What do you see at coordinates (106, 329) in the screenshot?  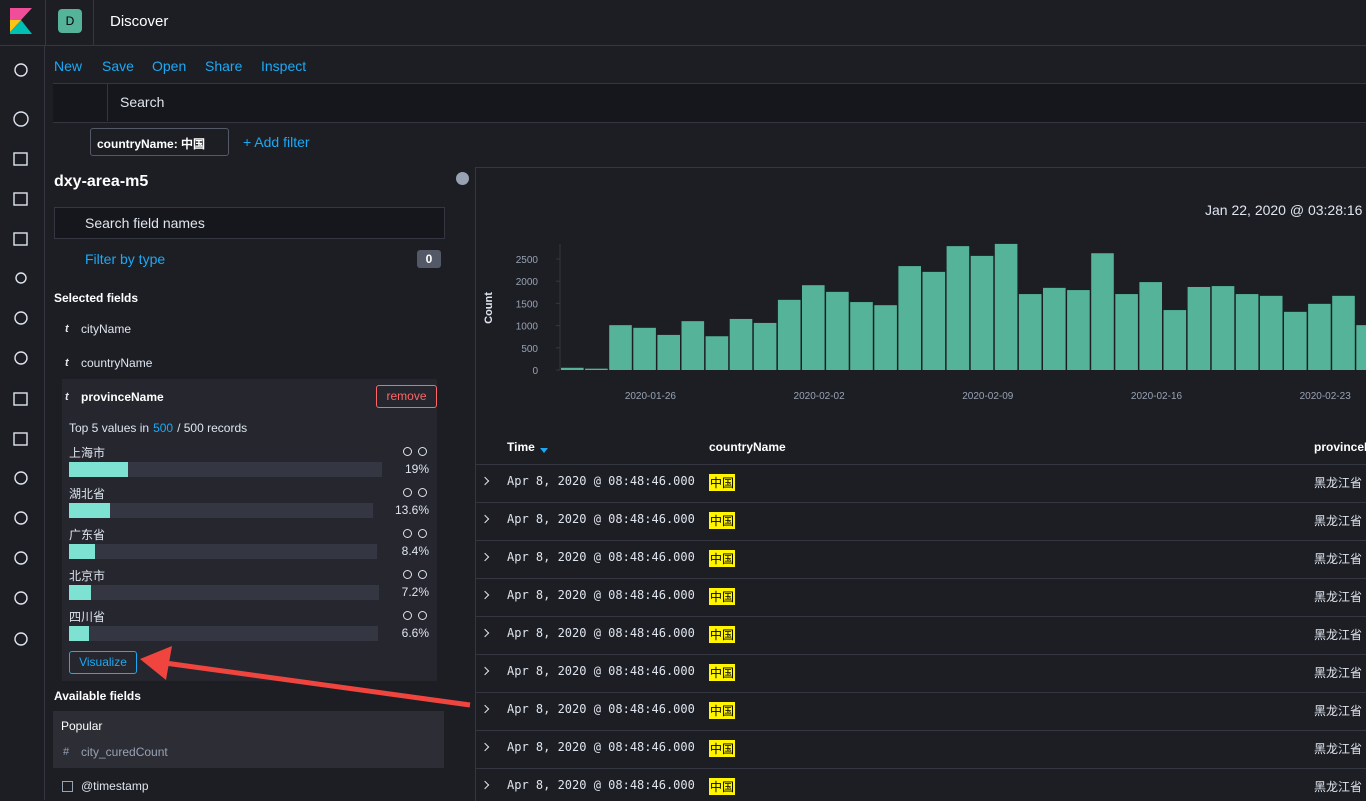 I see `field-name: cityName` at bounding box center [106, 329].